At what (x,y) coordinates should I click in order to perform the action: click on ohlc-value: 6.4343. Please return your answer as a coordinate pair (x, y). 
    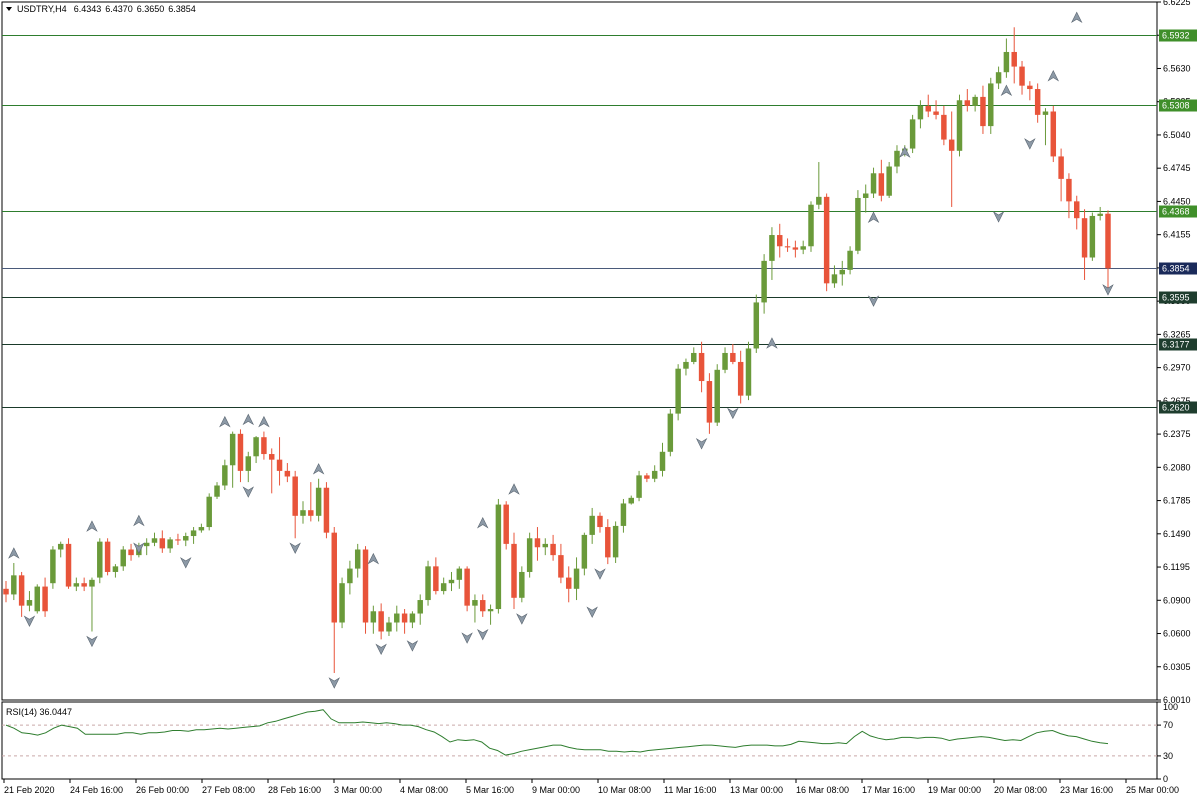
    Looking at the image, I should click on (88, 9).